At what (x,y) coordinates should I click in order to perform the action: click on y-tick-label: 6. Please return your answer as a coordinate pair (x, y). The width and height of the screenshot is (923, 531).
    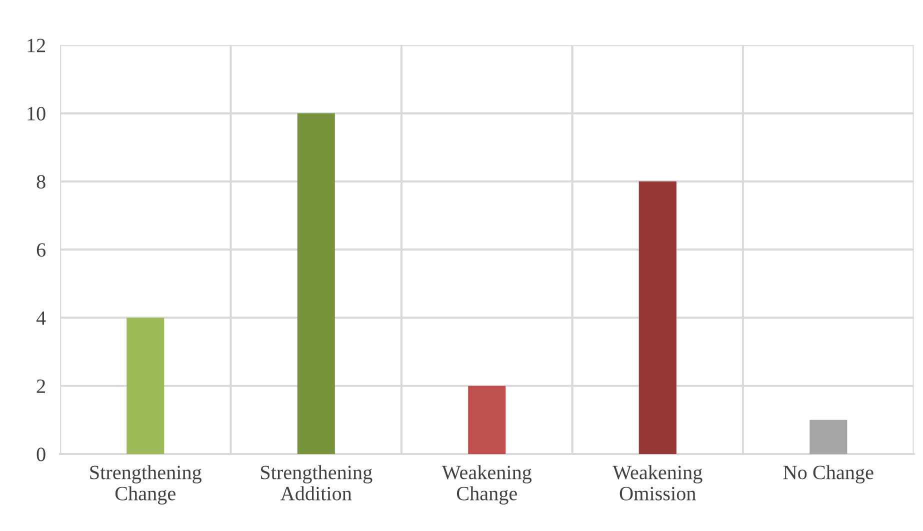
    Looking at the image, I should click on (41, 250).